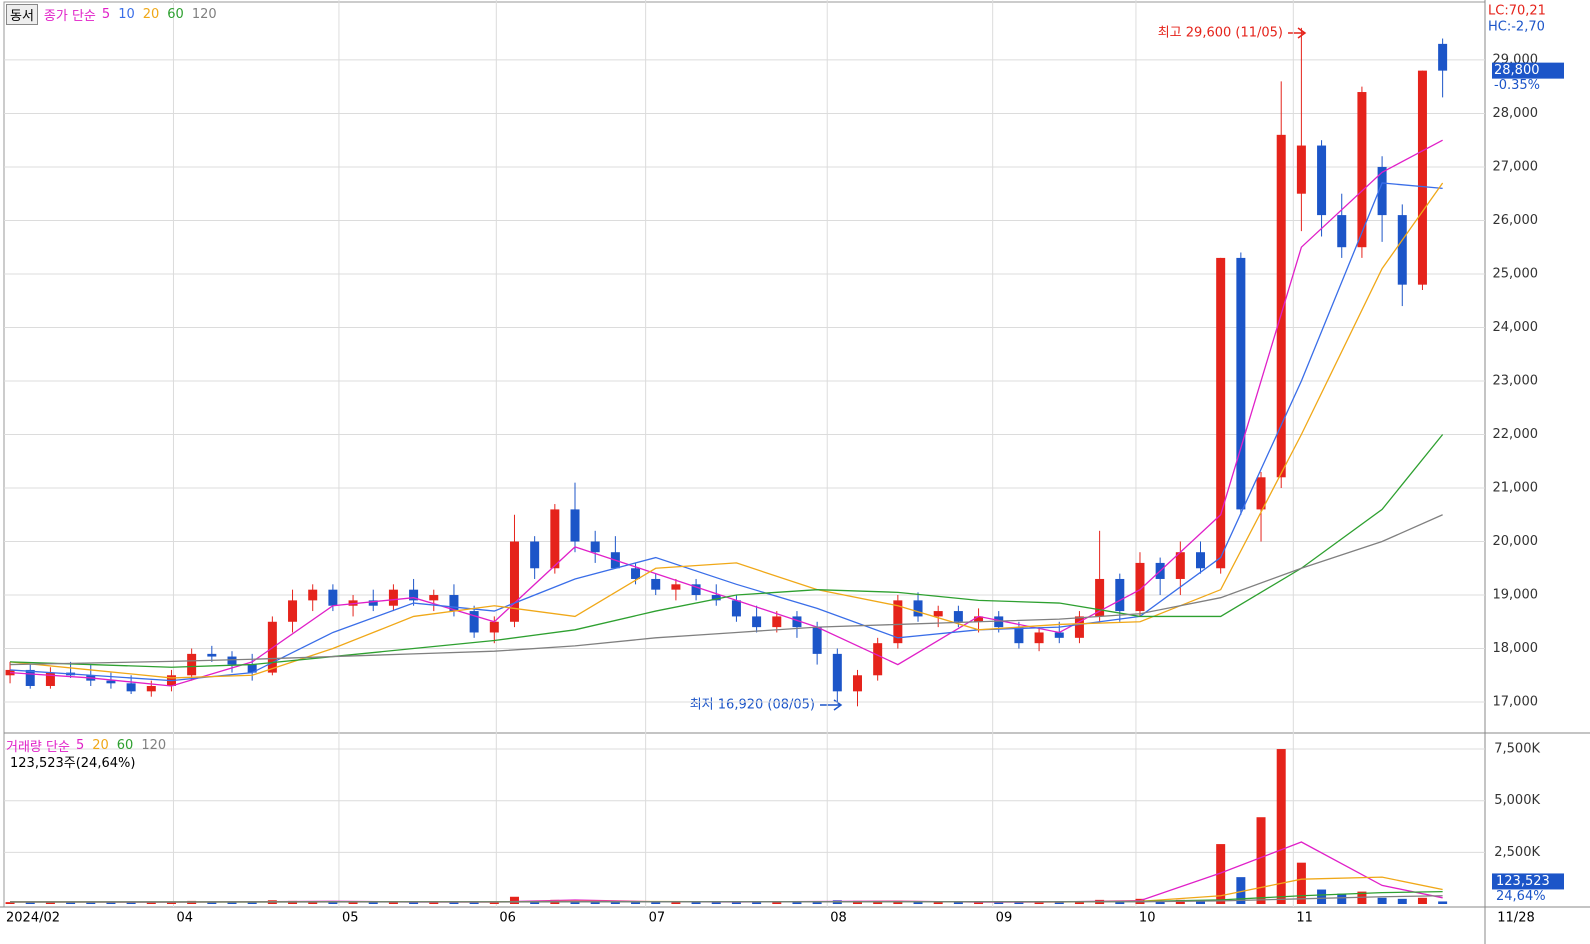 The width and height of the screenshot is (1590, 944). I want to click on hc-label: HC:-2,70, so click(1516, 27).